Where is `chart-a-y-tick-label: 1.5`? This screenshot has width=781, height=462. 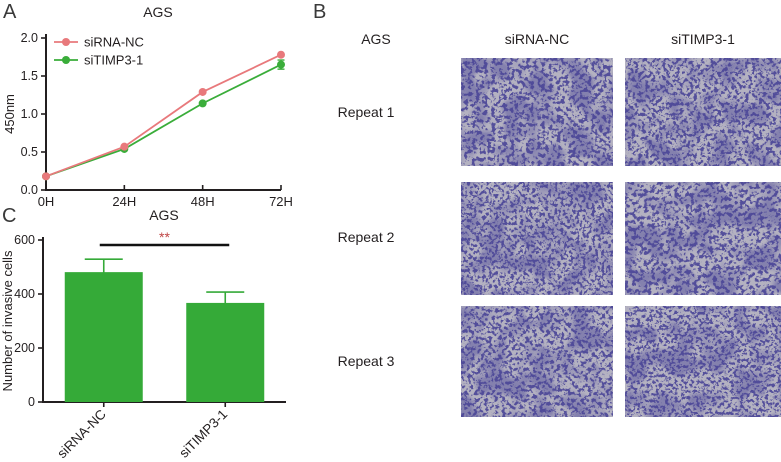
chart-a-y-tick-label: 1.5 is located at coordinates (29, 76).